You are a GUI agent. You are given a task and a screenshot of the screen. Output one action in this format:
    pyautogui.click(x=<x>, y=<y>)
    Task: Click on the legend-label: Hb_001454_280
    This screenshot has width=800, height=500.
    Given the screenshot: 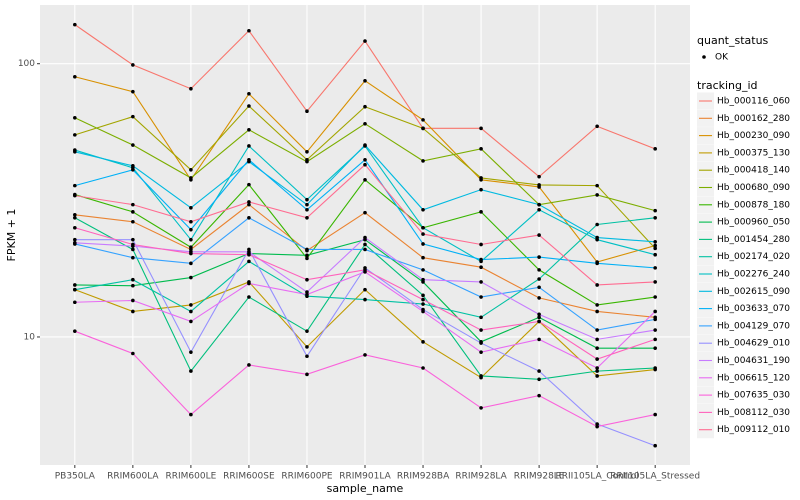 What is the action you would take?
    pyautogui.click(x=753, y=240)
    